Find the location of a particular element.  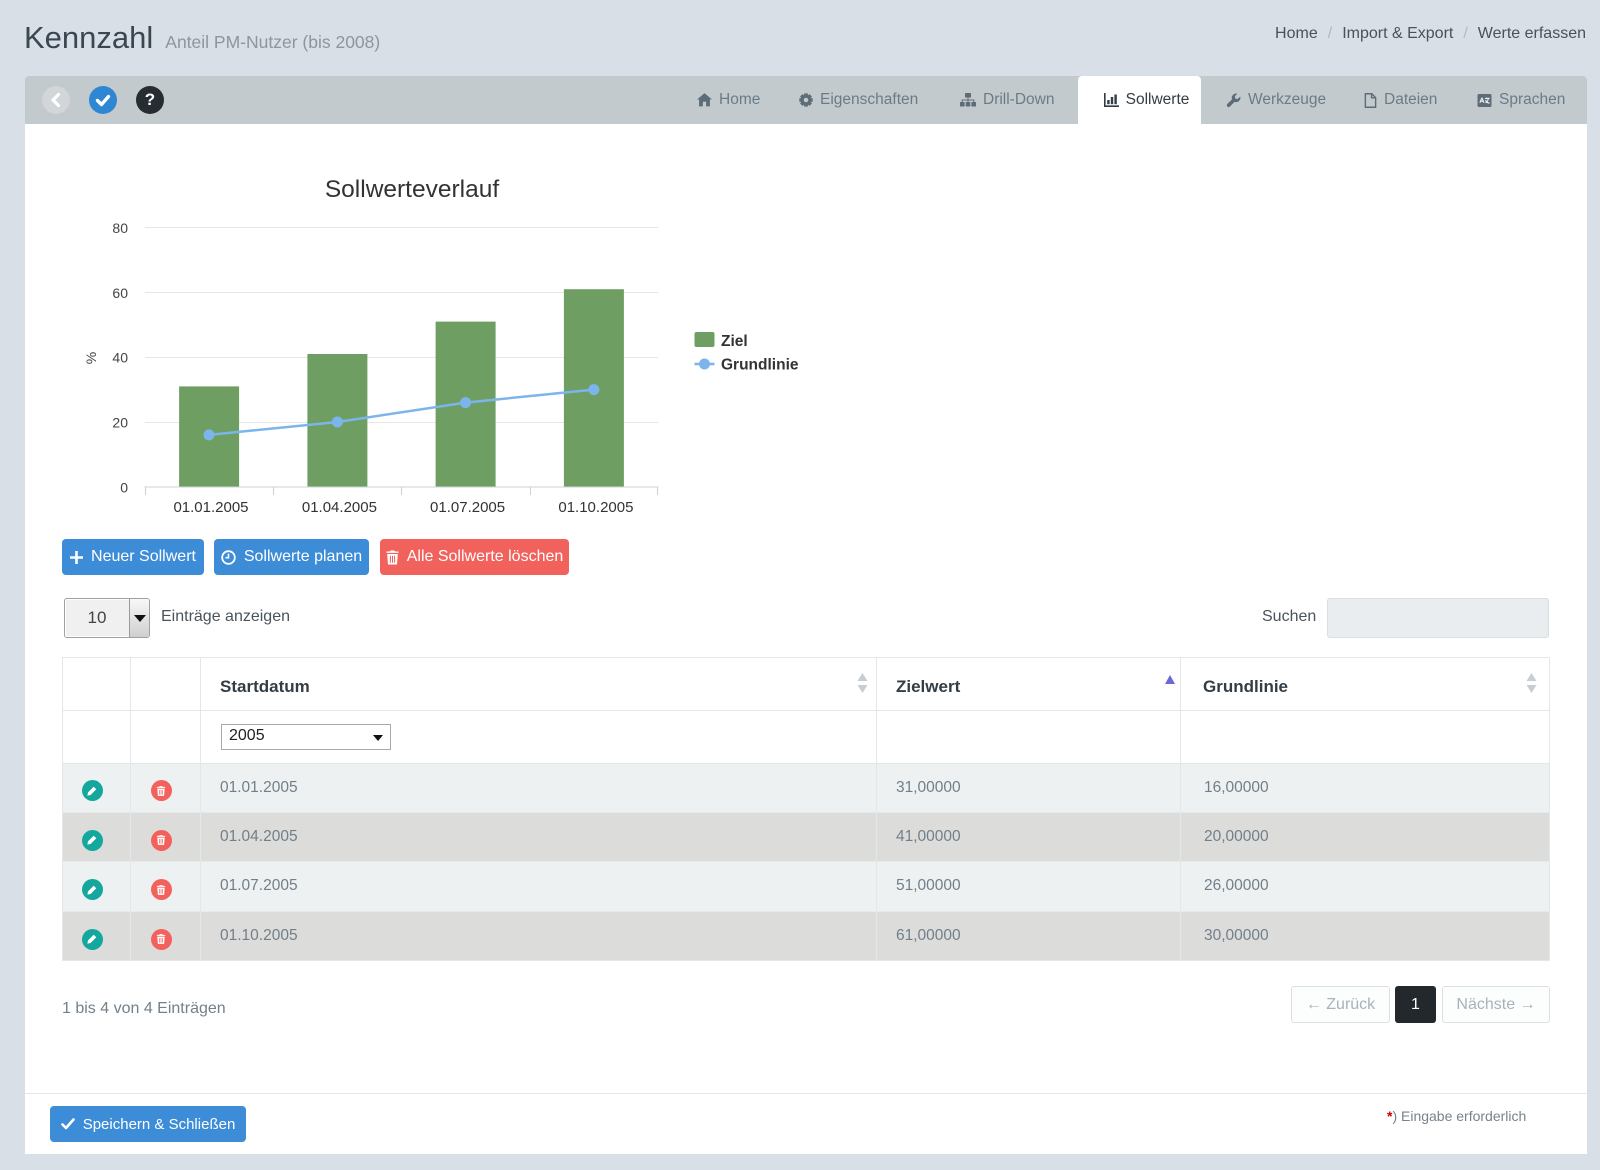

svg-text: Sollwerteverlauf is located at coordinates (412, 189).